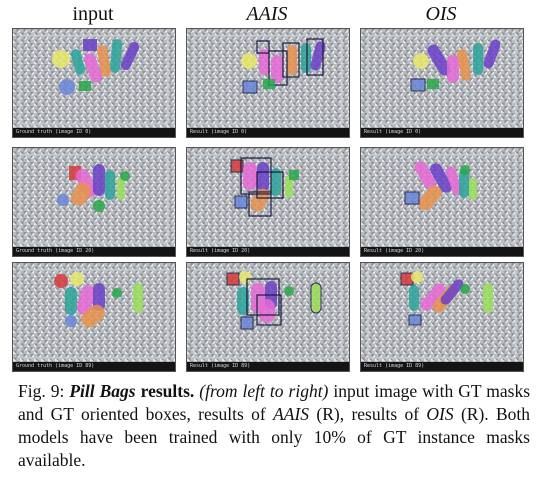  Describe the element at coordinates (93, 14) in the screenshot. I see `column-header-input: input` at that location.